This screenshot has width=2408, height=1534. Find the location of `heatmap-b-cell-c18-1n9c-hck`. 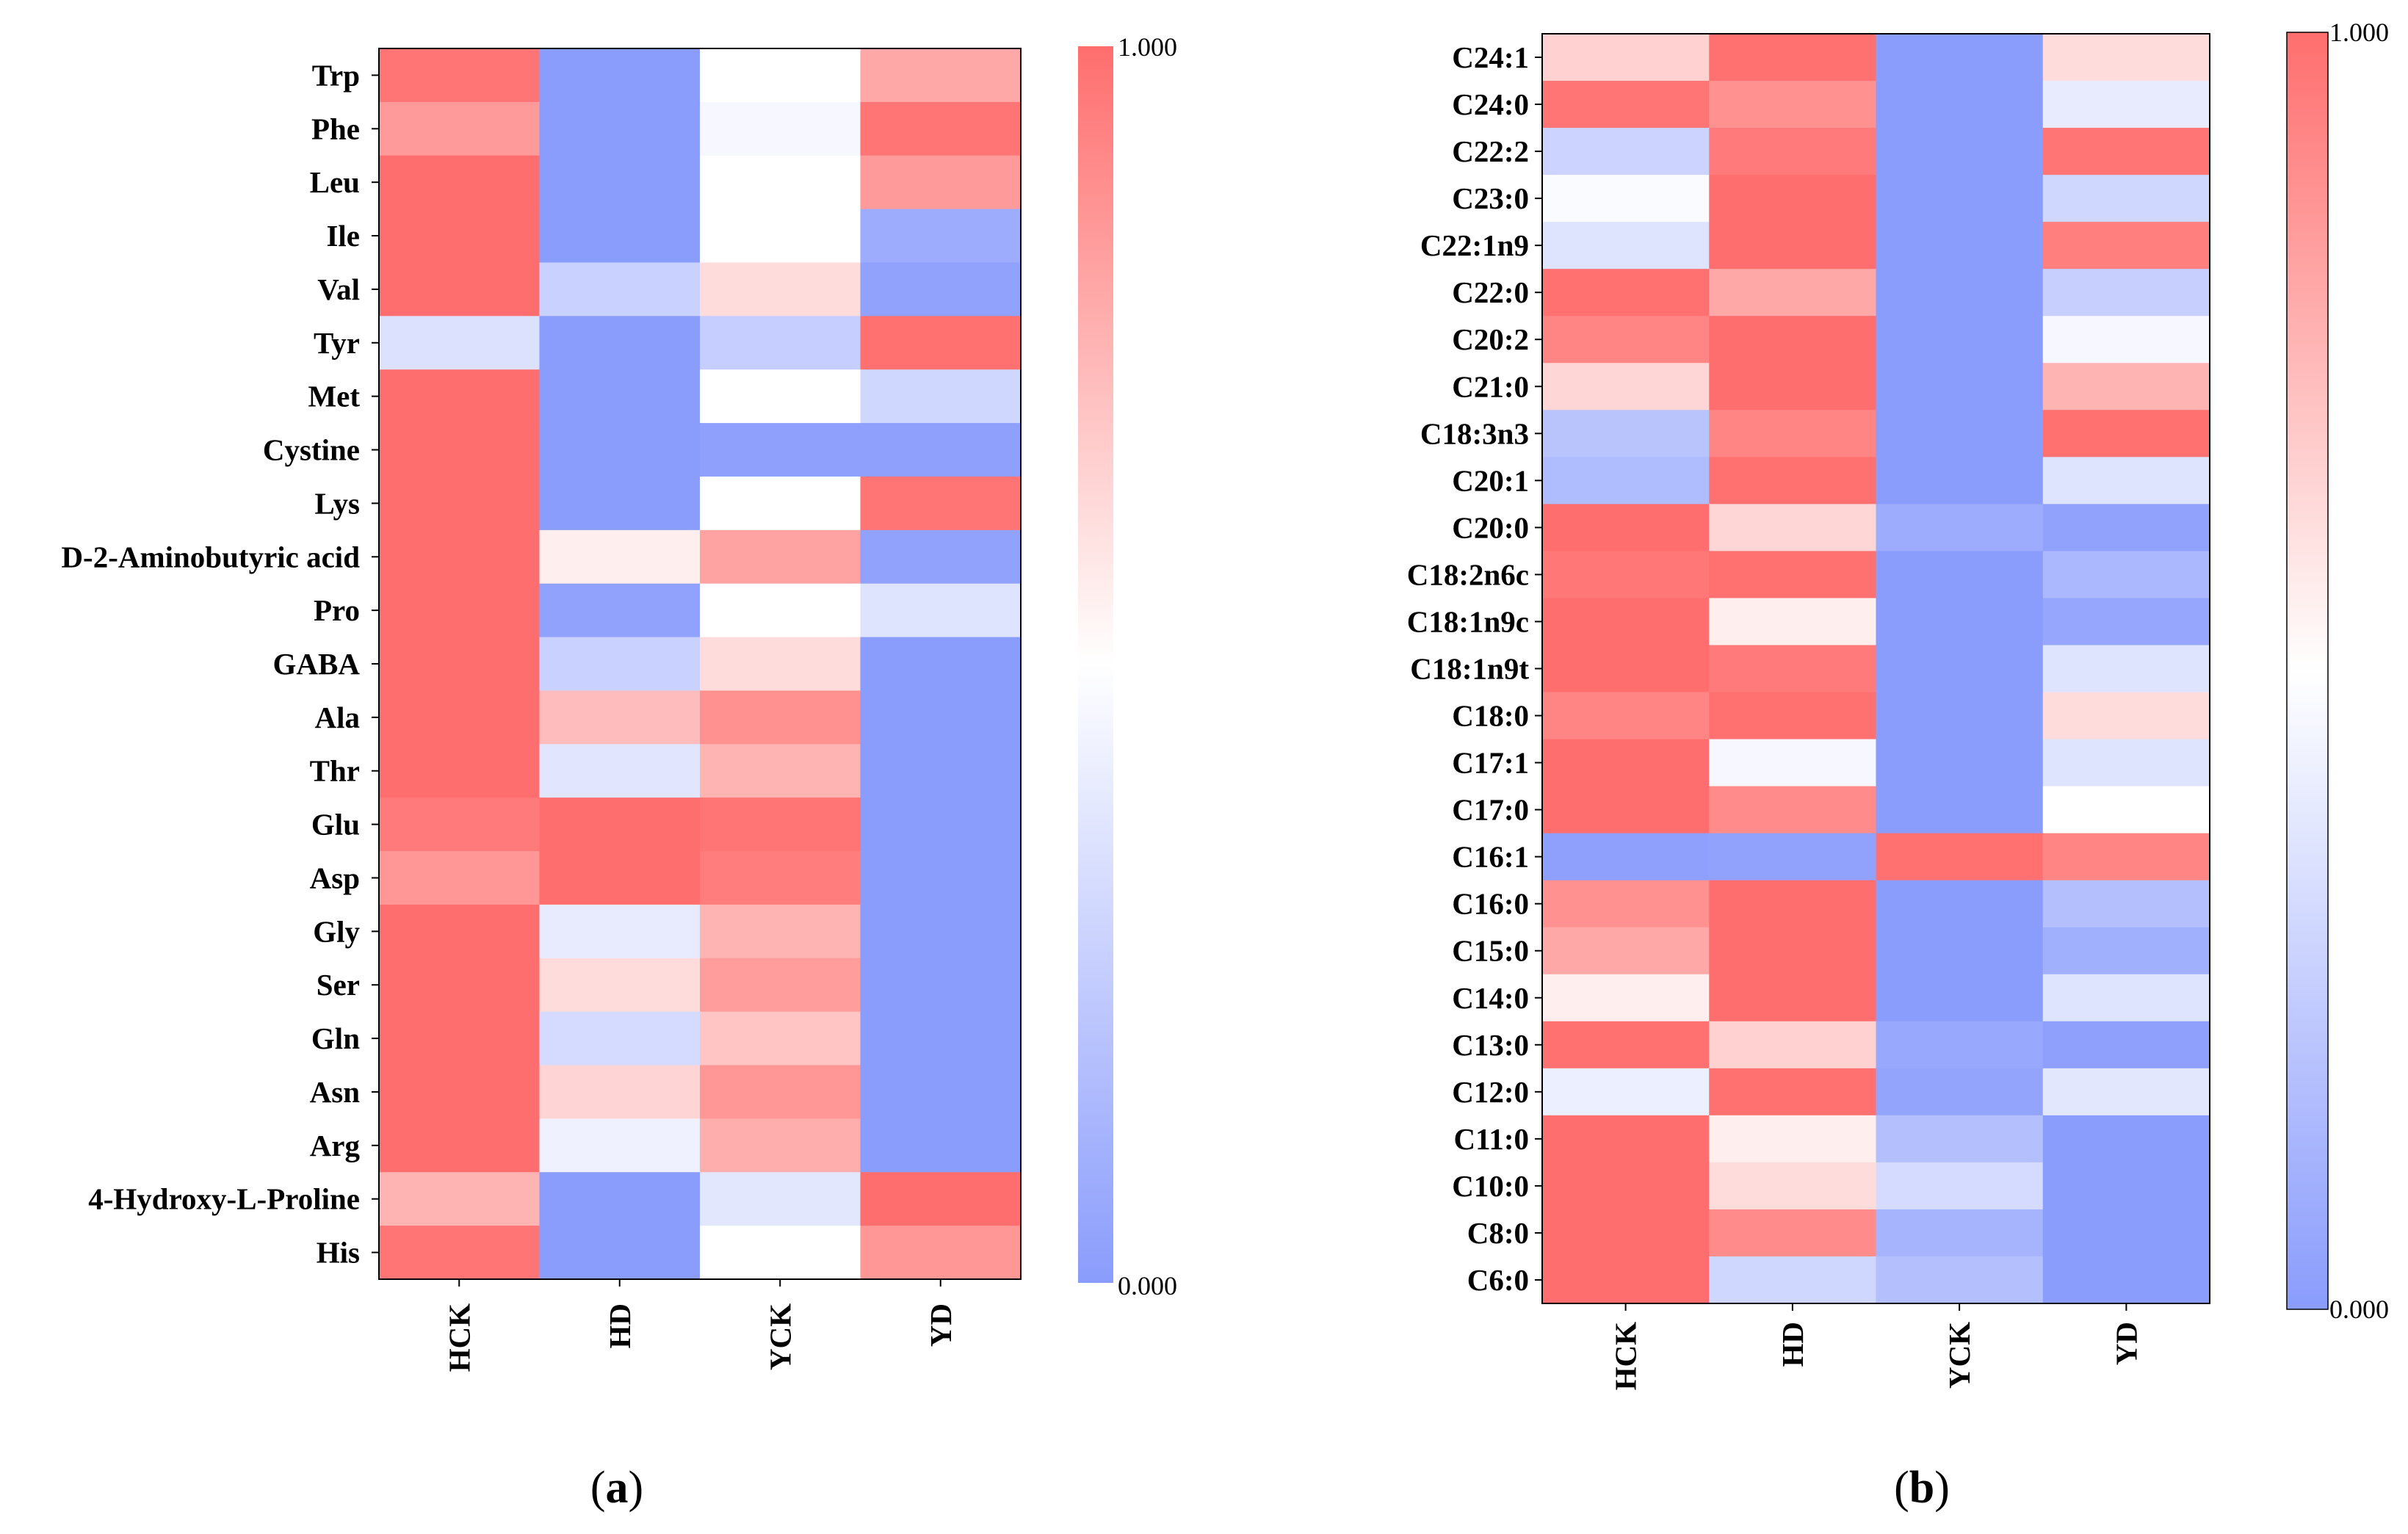

heatmap-b-cell-c18-1n9c-hck is located at coordinates (1626, 622).